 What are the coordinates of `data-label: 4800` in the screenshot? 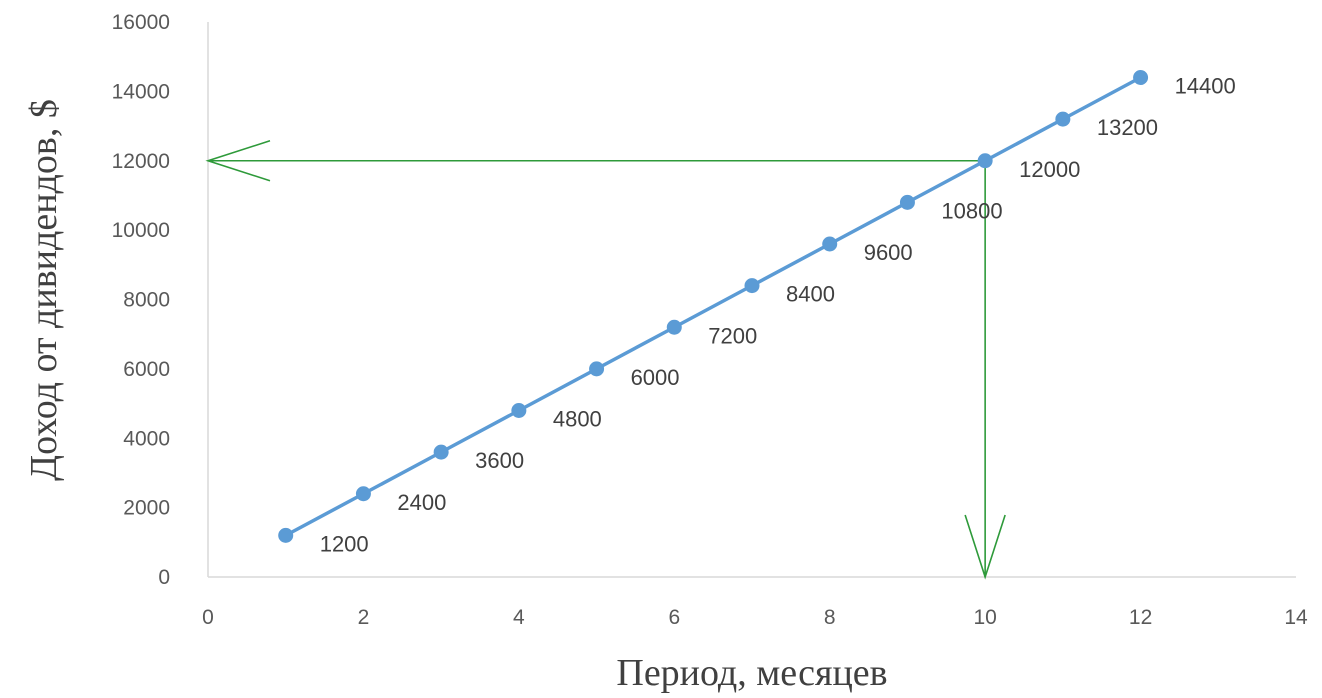 It's located at (577, 419).